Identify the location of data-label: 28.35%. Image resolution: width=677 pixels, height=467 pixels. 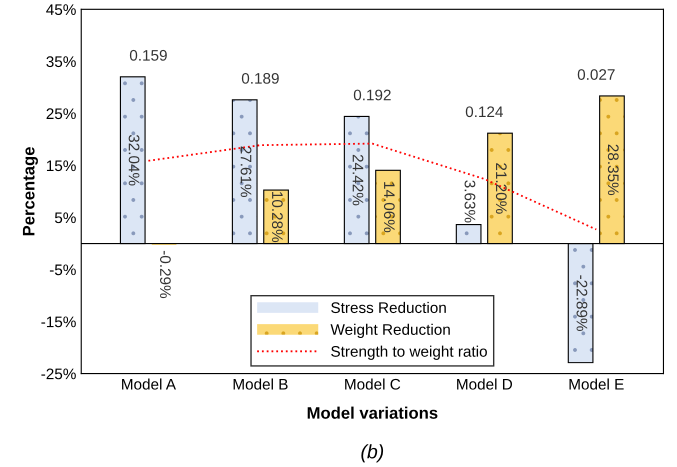
(613, 170).